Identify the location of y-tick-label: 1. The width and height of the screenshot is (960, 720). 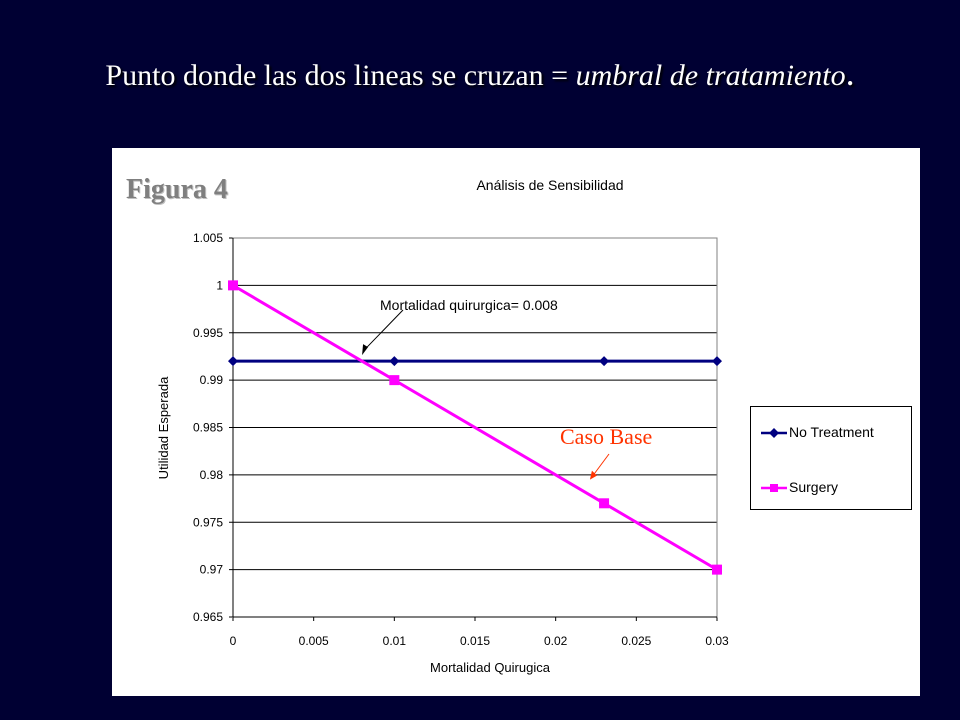
(219, 285).